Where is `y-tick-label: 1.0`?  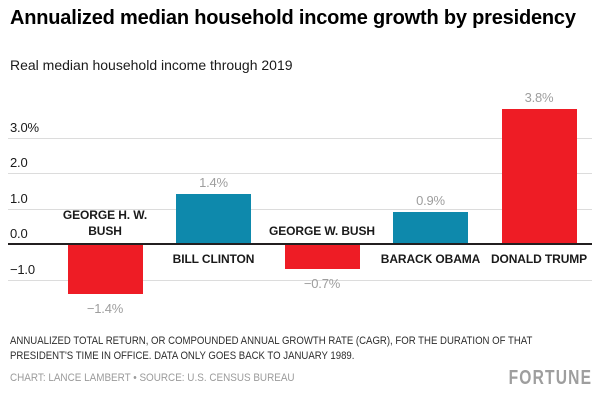
y-tick-label: 1.0 is located at coordinates (19, 198).